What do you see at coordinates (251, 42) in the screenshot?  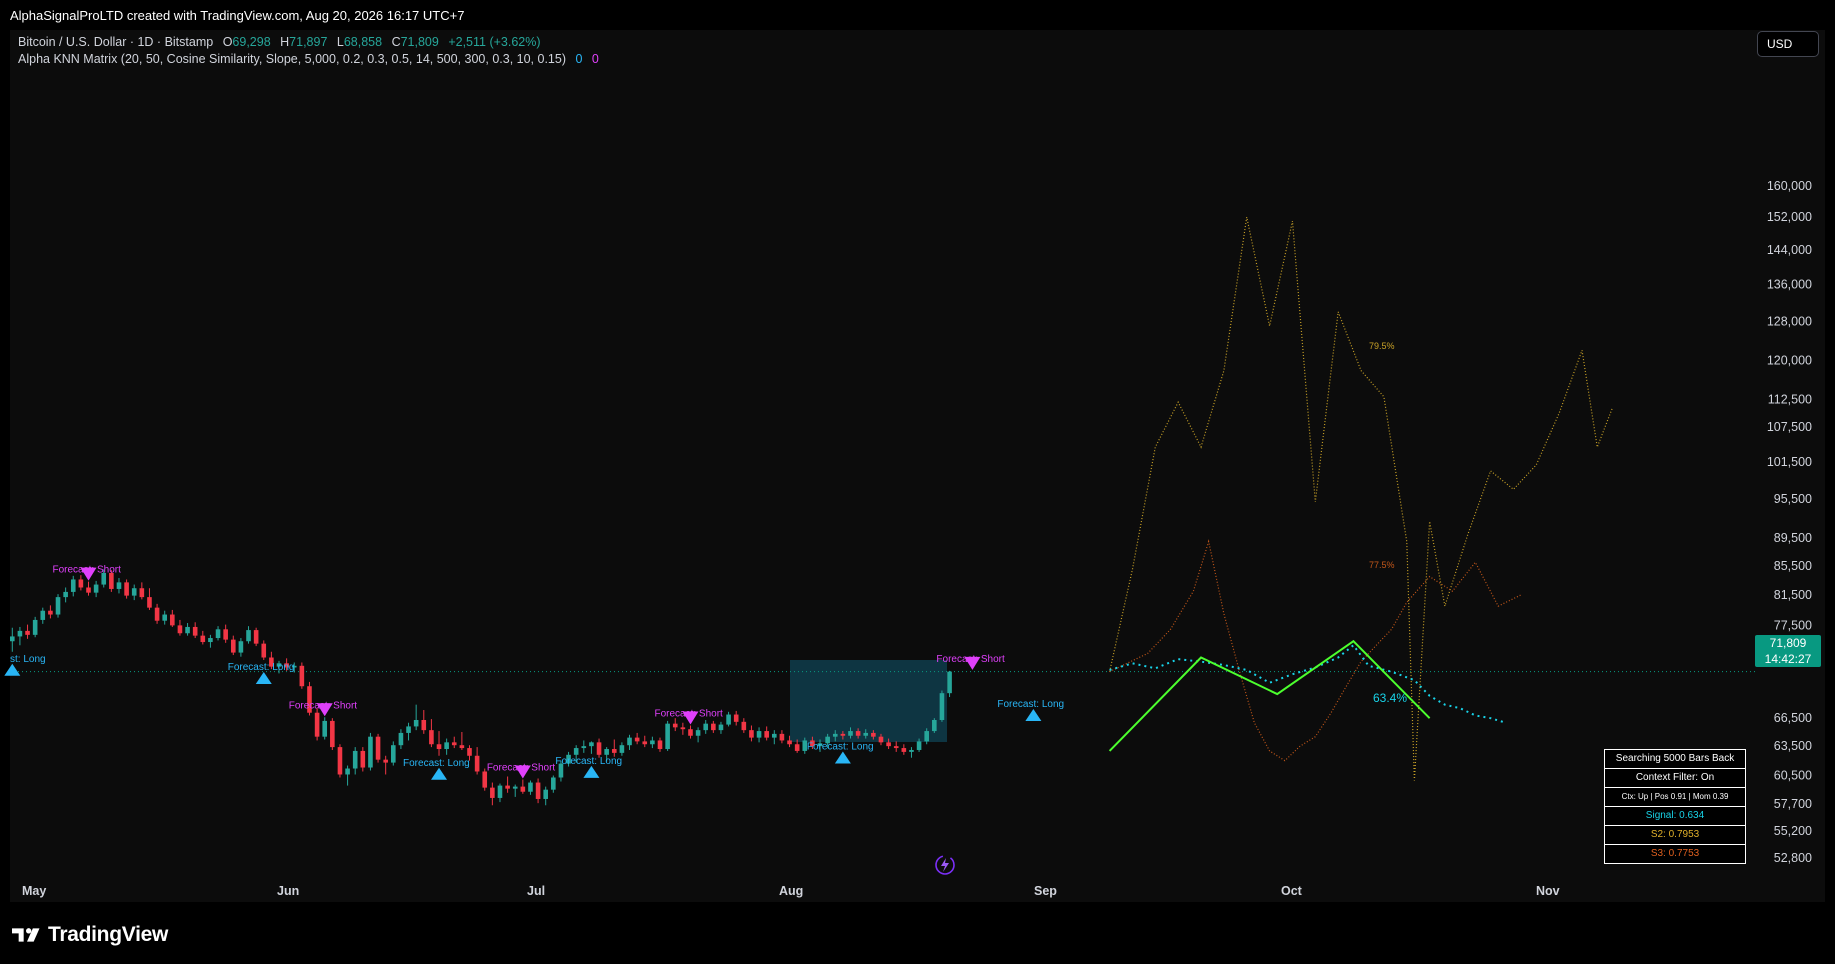 I see `open-value: 69,298` at bounding box center [251, 42].